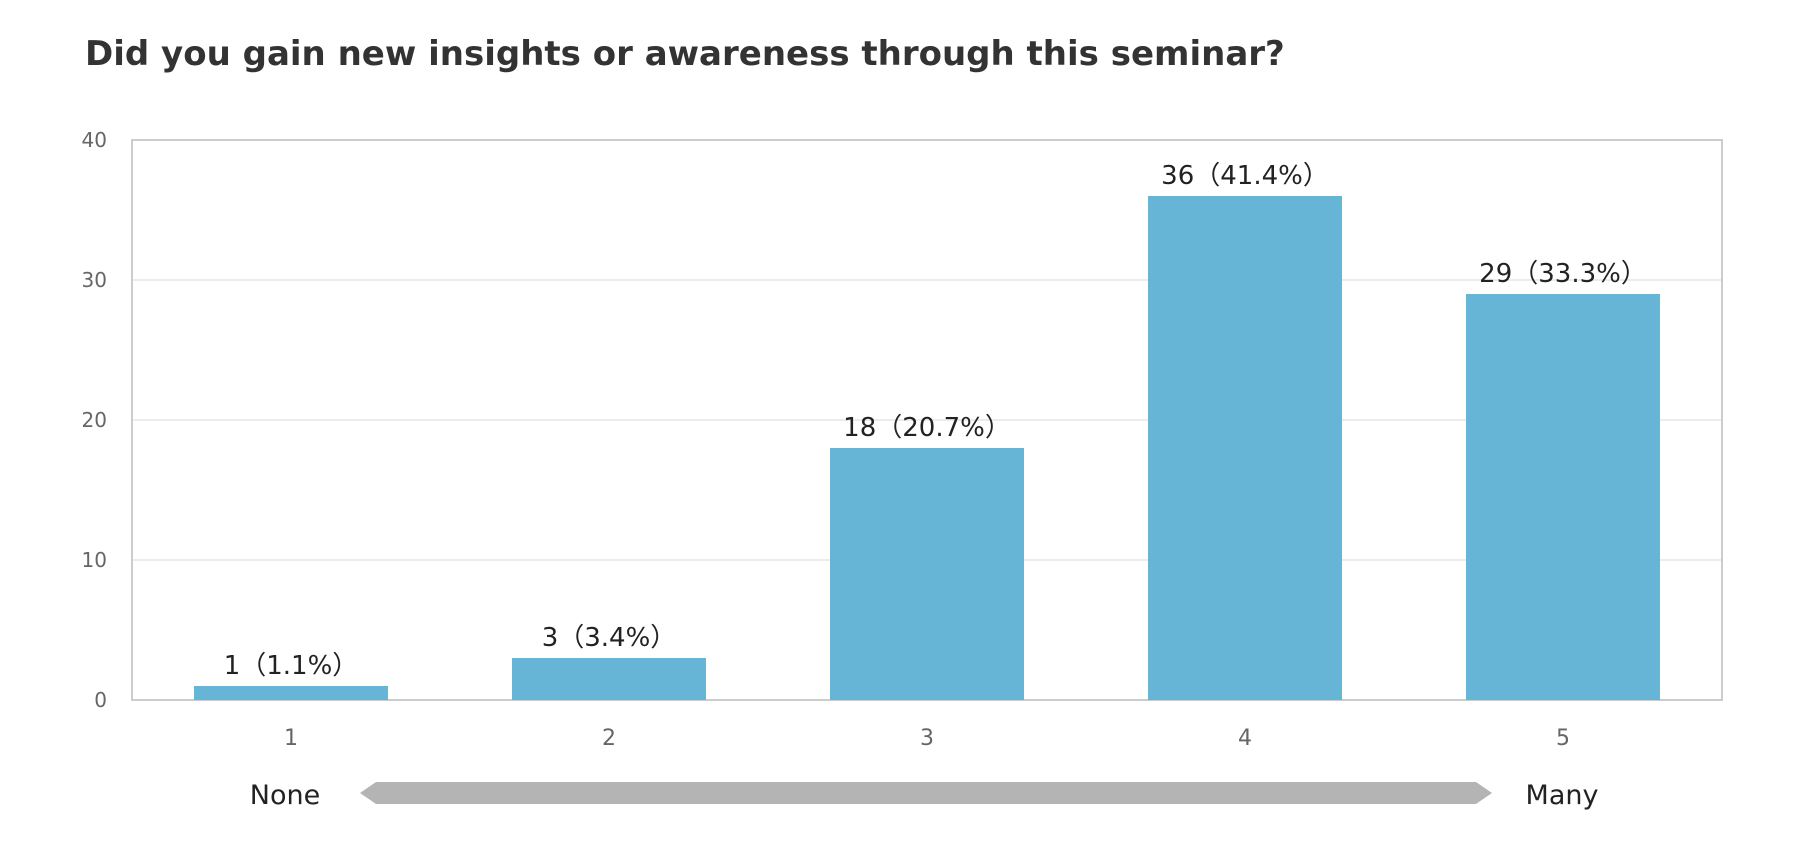  I want to click on x-tick-label: 3, so click(927, 738).